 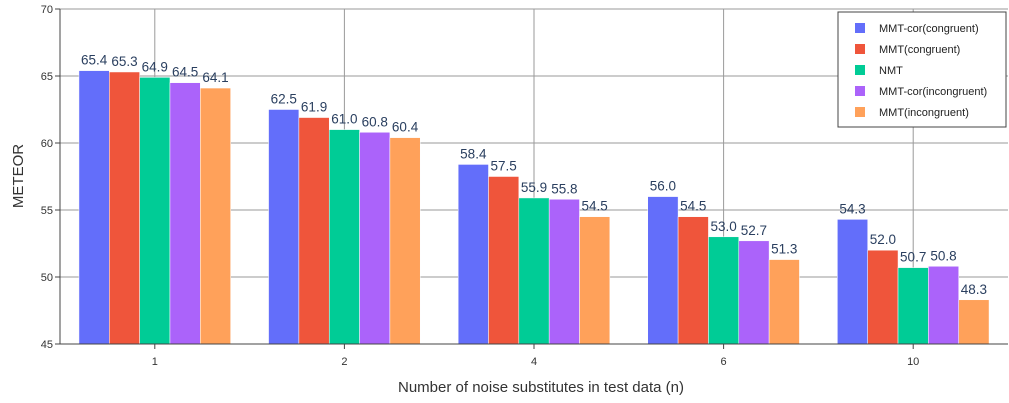 What do you see at coordinates (919, 50) in the screenshot?
I see `legend-item-label: MMT(congruent)` at bounding box center [919, 50].